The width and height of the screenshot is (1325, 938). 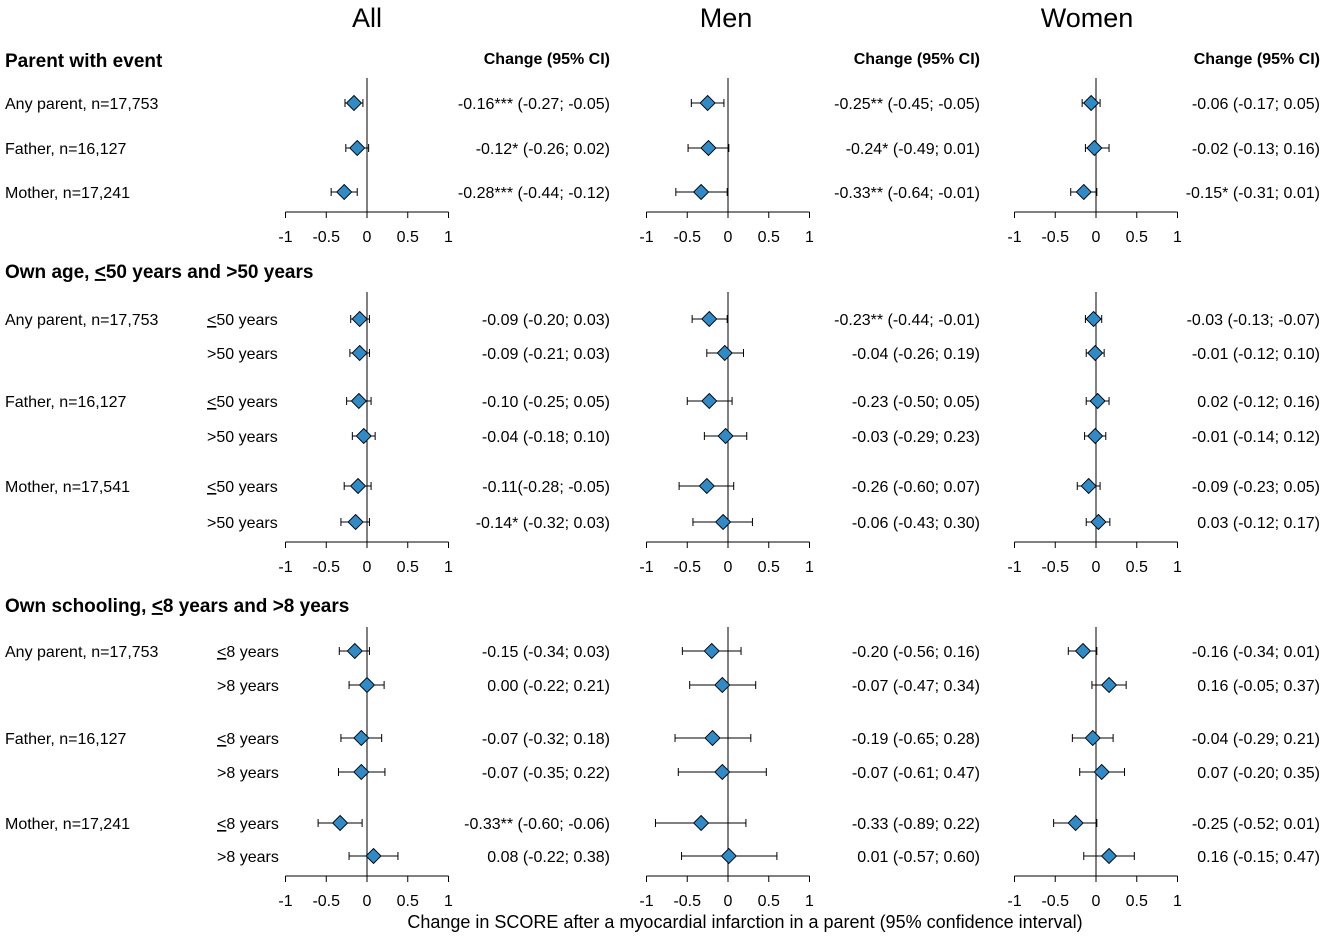 What do you see at coordinates (546, 437) in the screenshot?
I see `ci-value-text: -0.04 (-0.18; 0.10)` at bounding box center [546, 437].